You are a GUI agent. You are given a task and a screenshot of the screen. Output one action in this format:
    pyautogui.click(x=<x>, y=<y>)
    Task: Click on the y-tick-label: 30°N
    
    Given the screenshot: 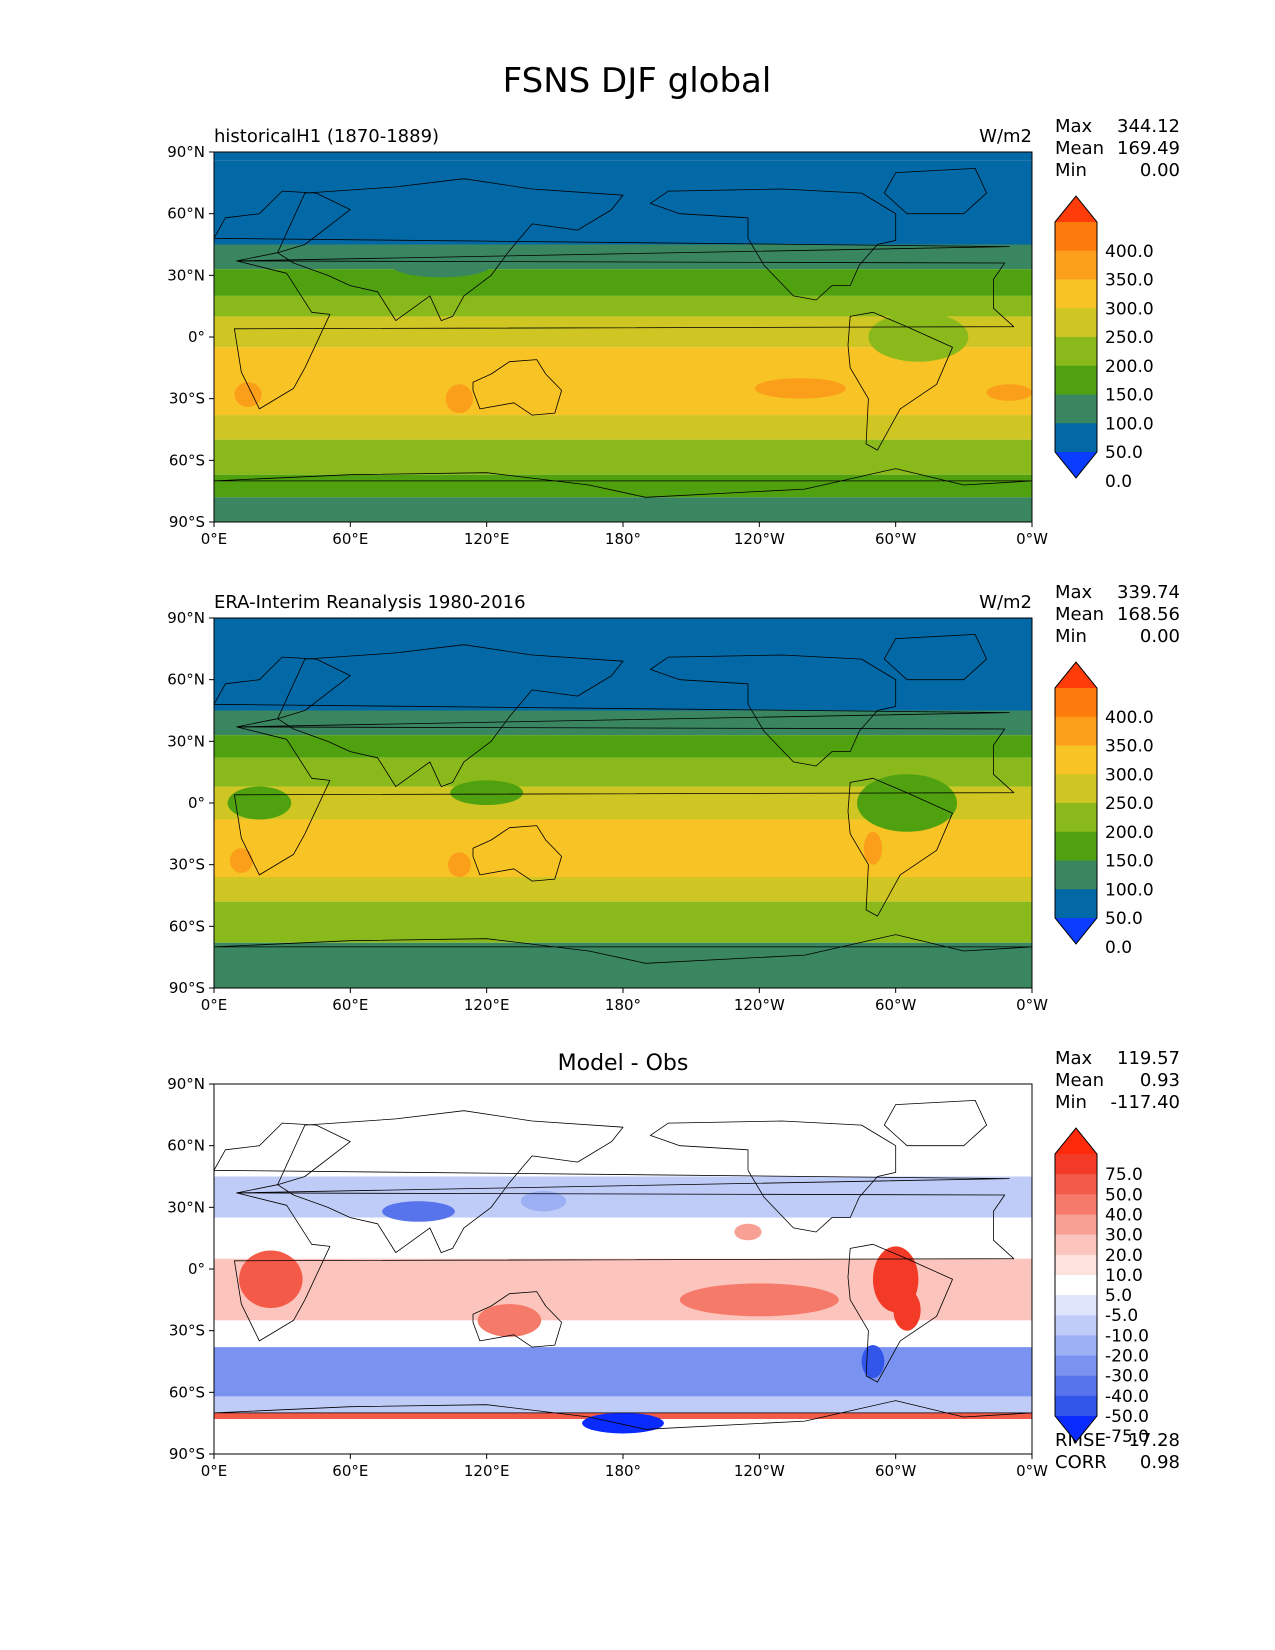 What is the action you would take?
    pyautogui.click(x=186, y=275)
    